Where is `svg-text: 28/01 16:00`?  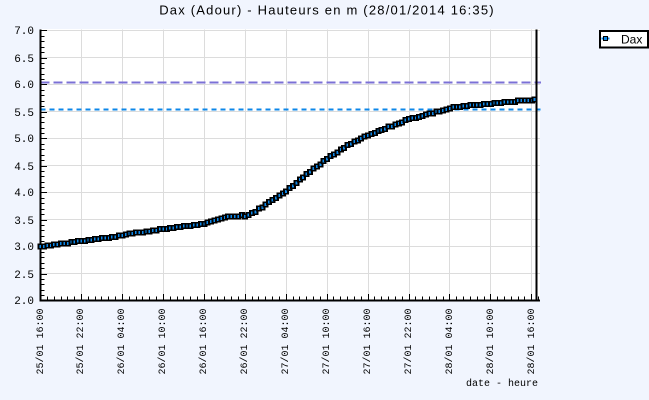 svg-text: 28/01 16:00 is located at coordinates (532, 342).